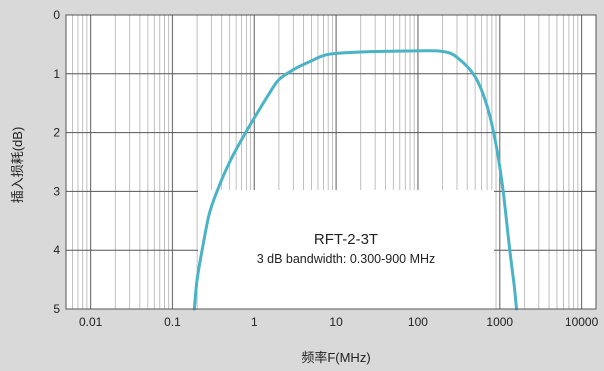 This screenshot has width=604, height=371. Describe the element at coordinates (17, 165) in the screenshot. I see `y-axis-title: 插入损耗(dB)` at that location.